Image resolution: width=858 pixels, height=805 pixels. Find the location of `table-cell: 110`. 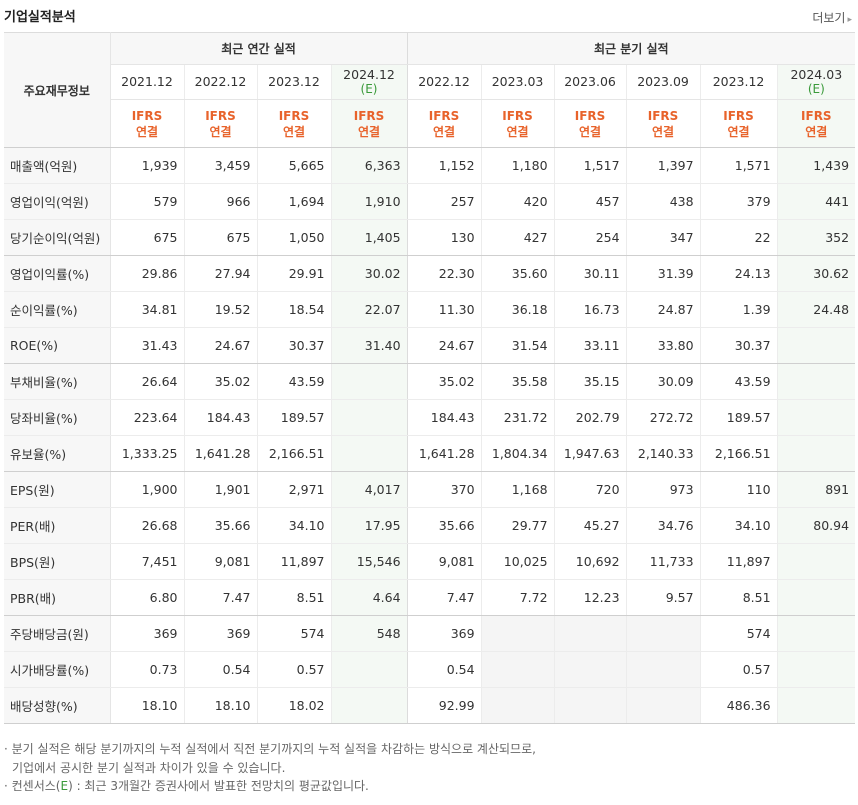

table-cell: 110 is located at coordinates (738, 489).